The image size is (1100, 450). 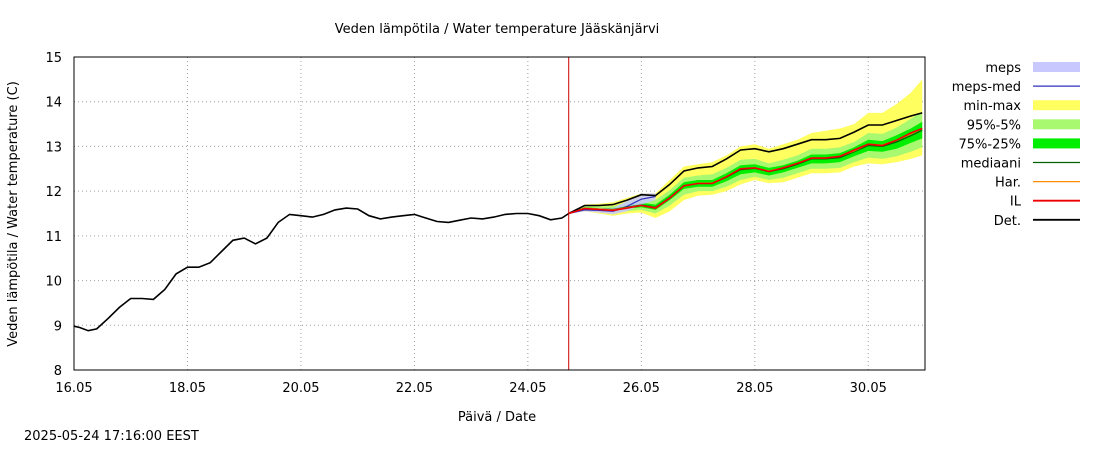 I want to click on x-tick-label: 28.05, so click(x=754, y=388).